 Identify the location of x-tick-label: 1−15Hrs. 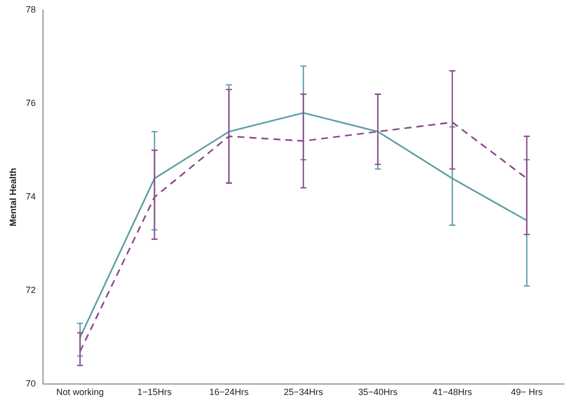
(154, 392).